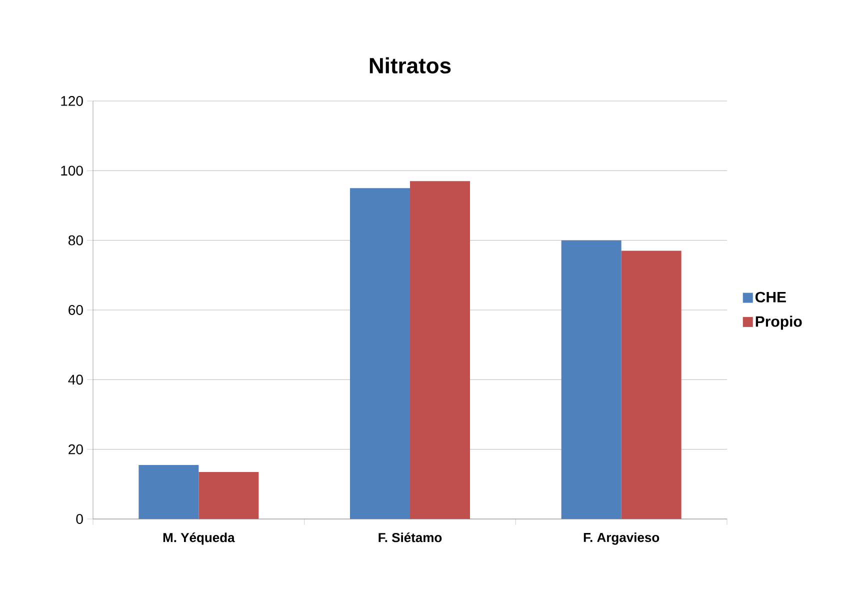  What do you see at coordinates (75, 379) in the screenshot?
I see `y-tick-label: 40` at bounding box center [75, 379].